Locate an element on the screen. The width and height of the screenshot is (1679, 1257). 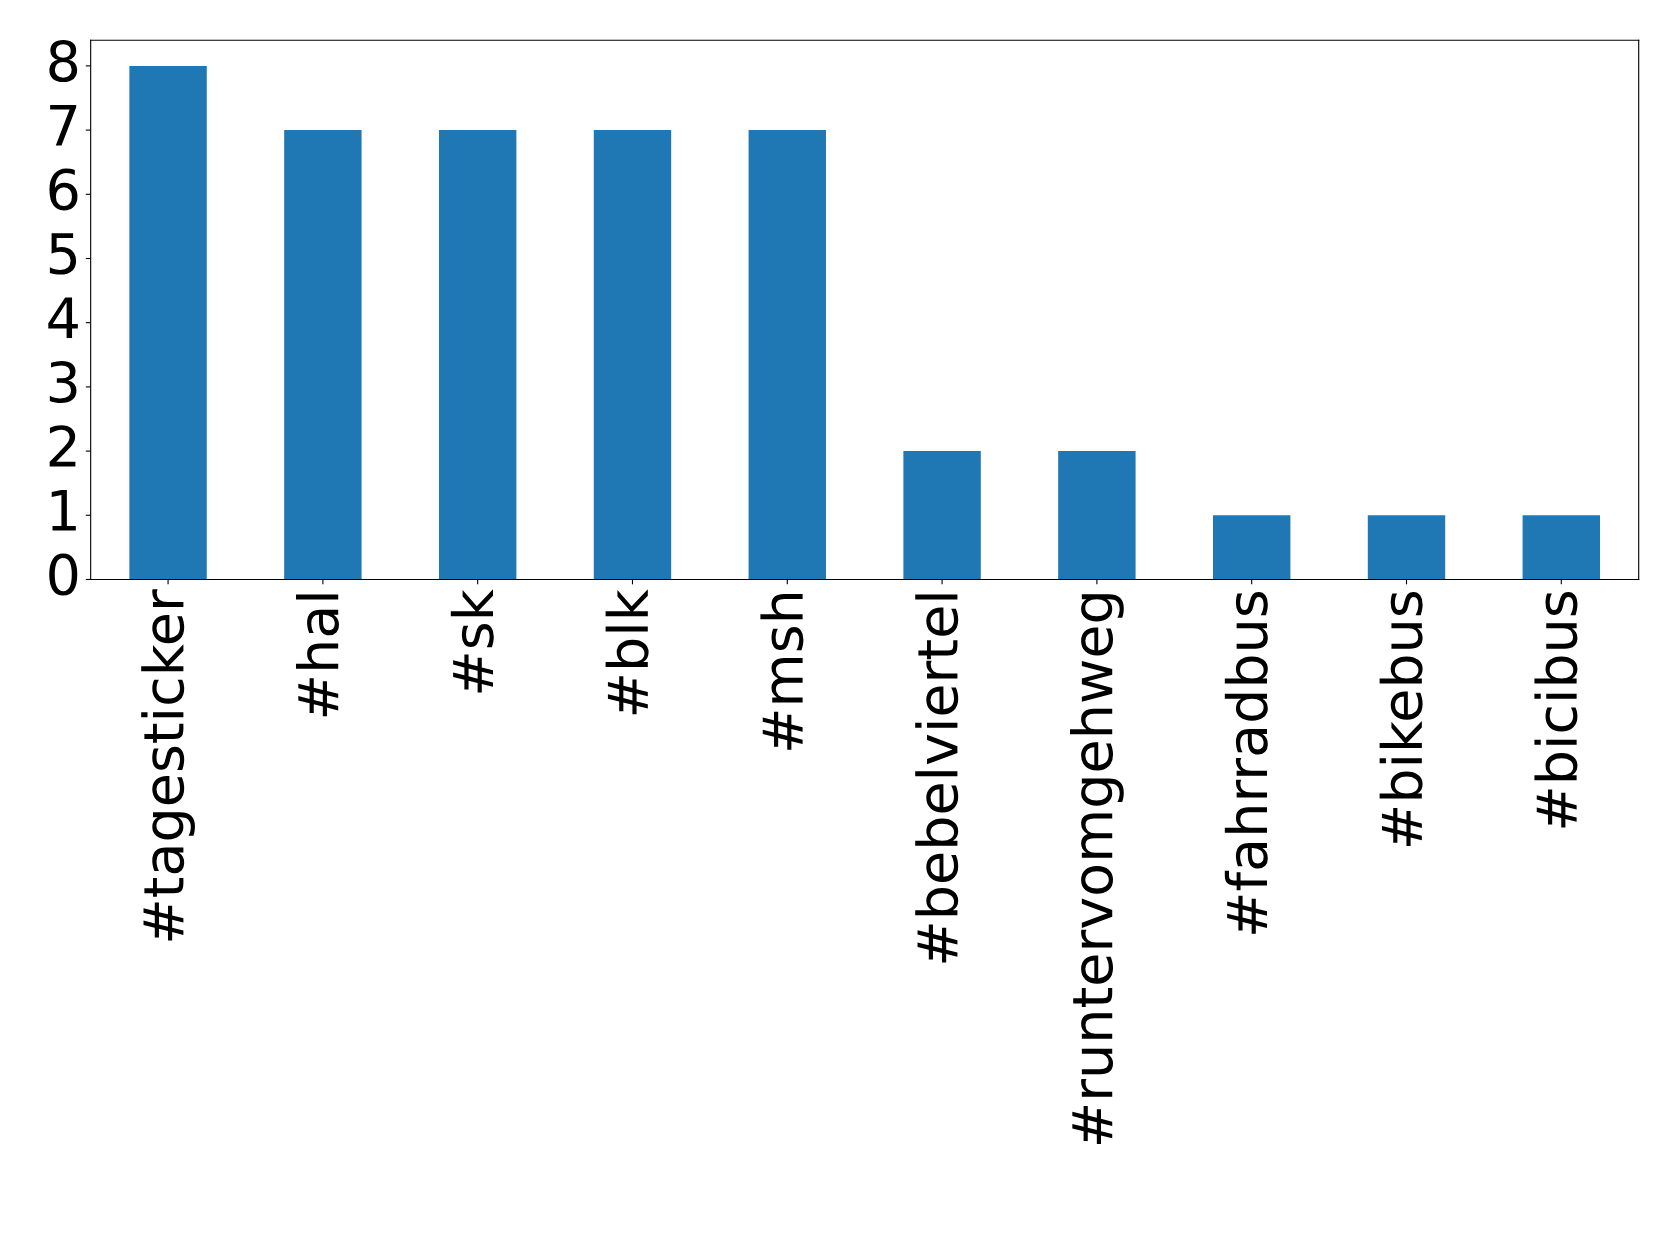
y-tick-label: 7 is located at coordinates (63, 125).